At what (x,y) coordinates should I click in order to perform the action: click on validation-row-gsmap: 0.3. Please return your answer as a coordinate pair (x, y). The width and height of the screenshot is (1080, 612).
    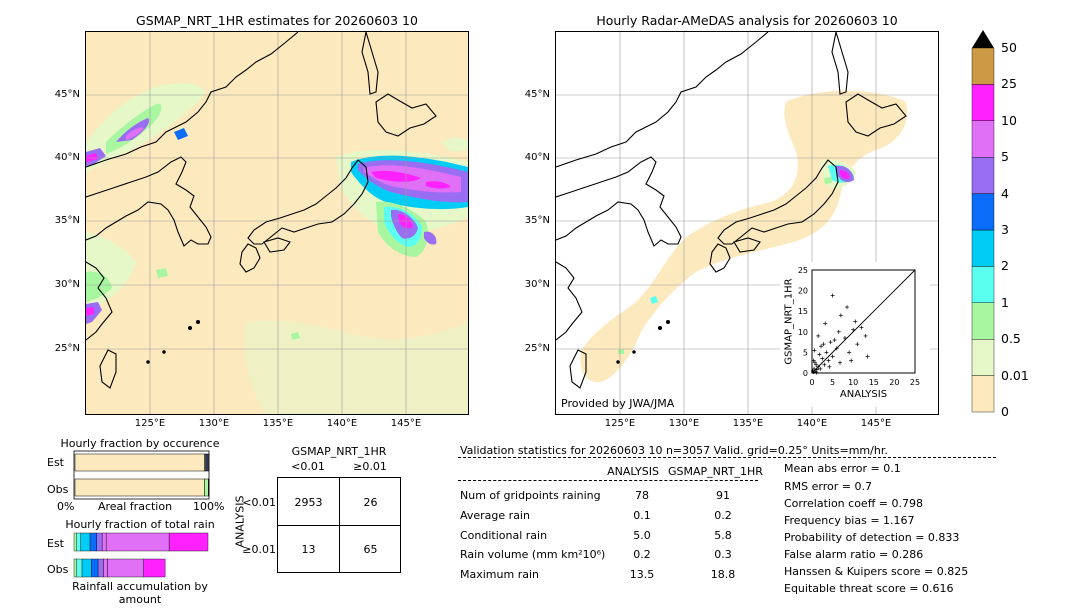
    Looking at the image, I should click on (723, 554).